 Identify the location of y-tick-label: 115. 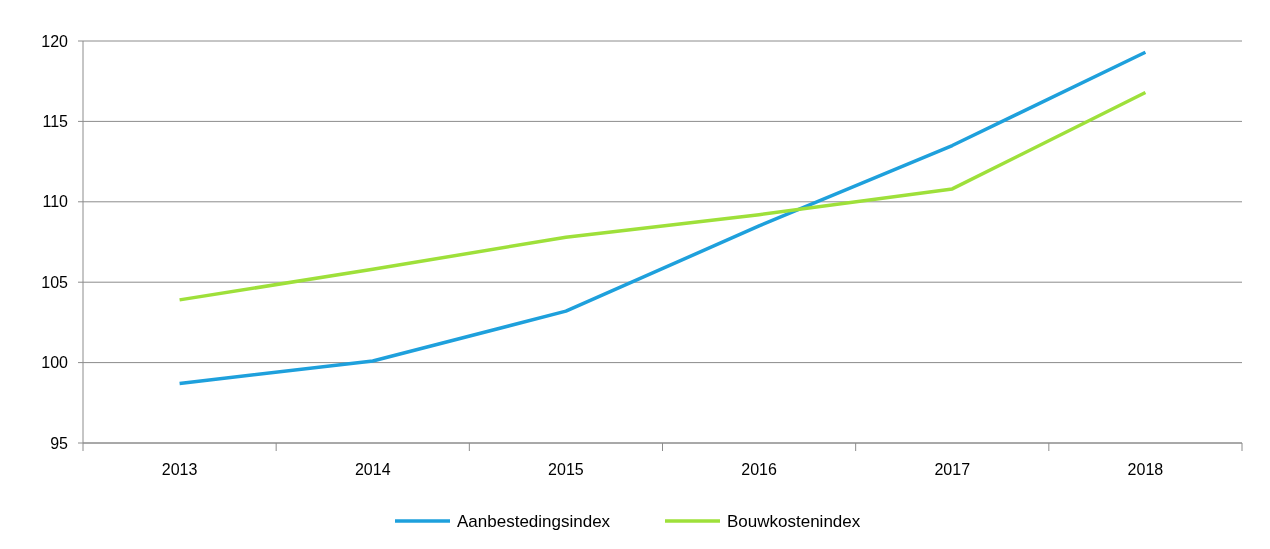
(55, 121).